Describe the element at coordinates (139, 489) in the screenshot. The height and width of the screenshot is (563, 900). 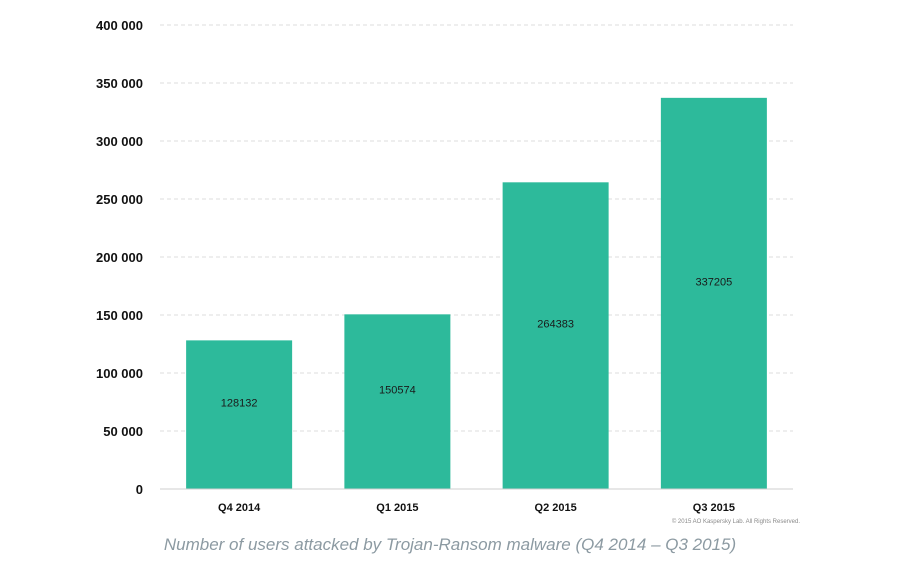
I see `y-tick-label: 0` at that location.